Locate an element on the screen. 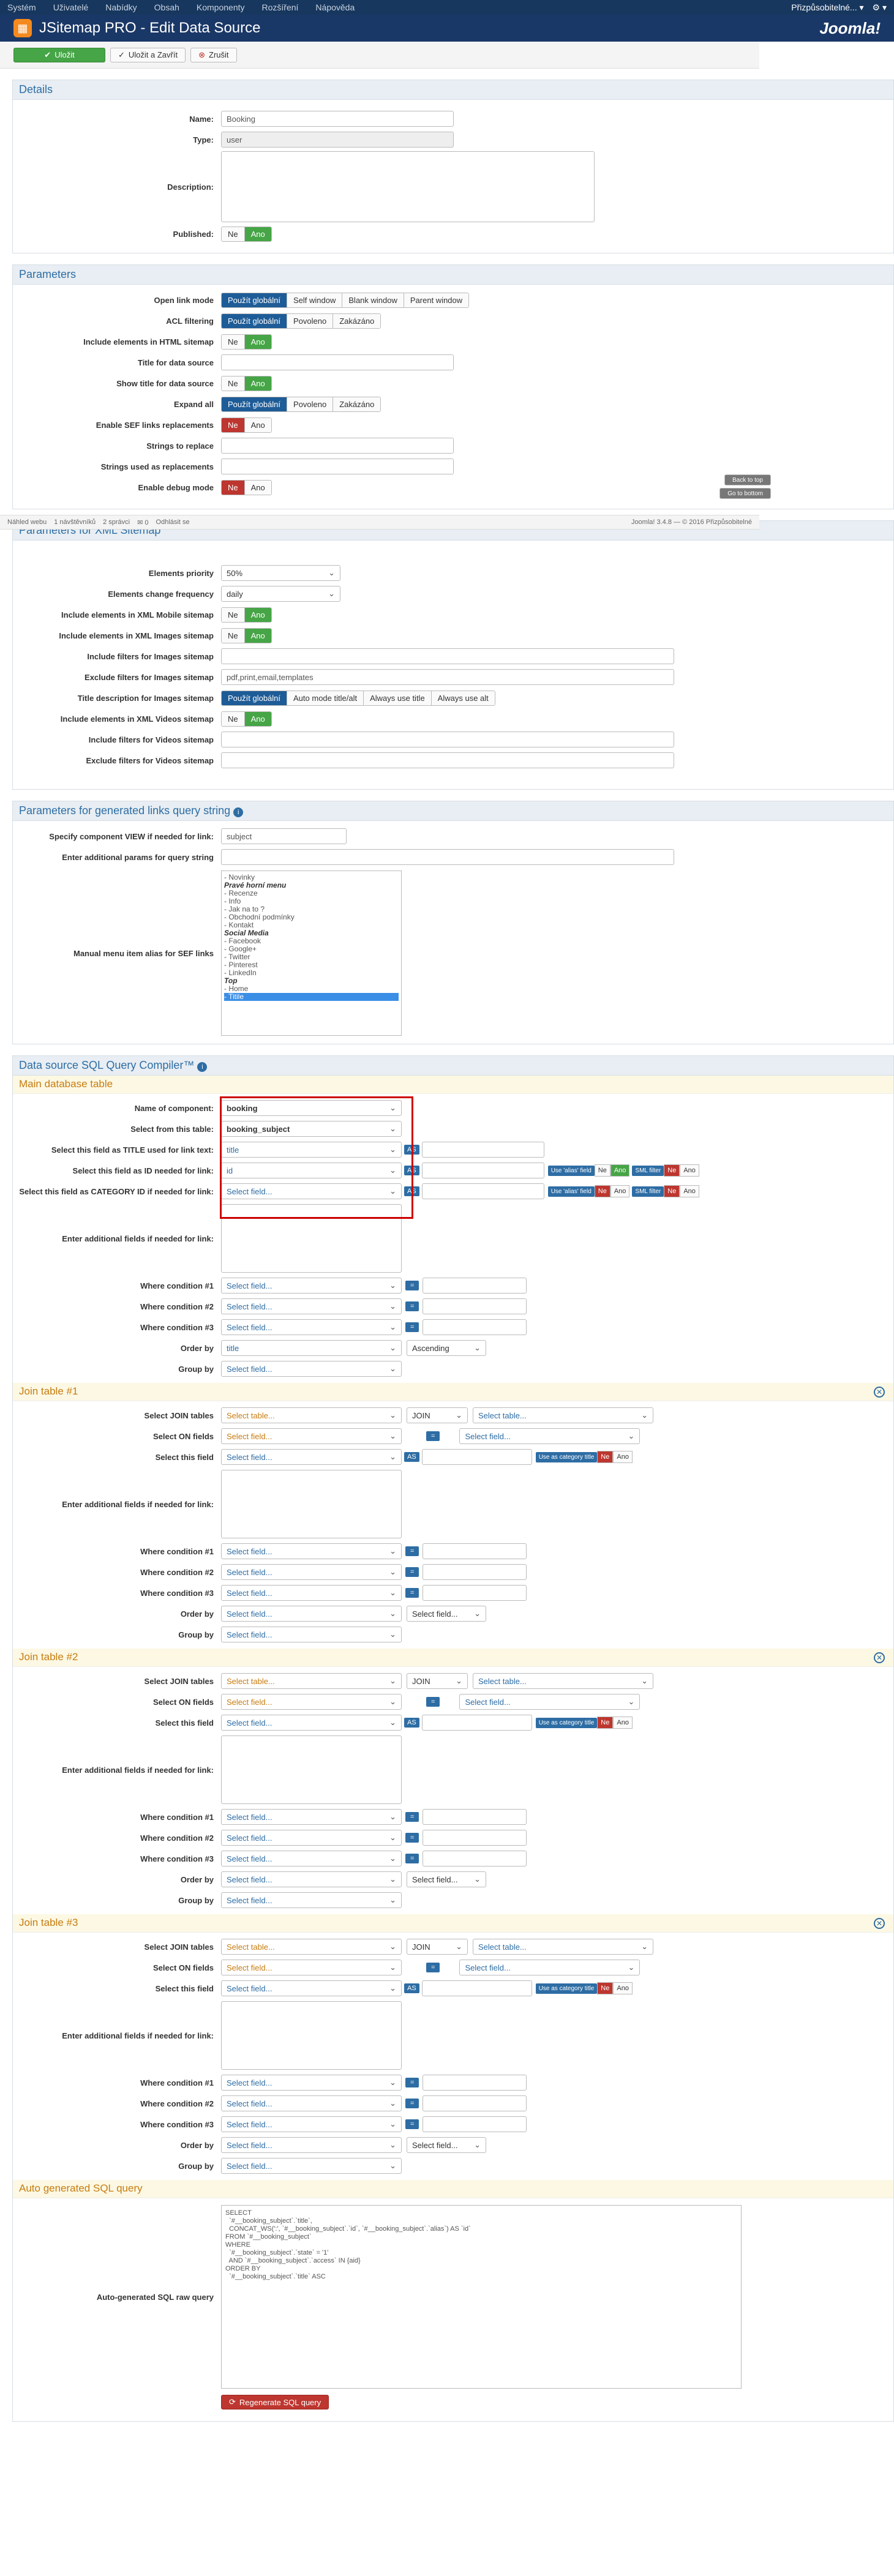 The image size is (894, 2576). menu-item-users: Uživatelé is located at coordinates (71, 7).